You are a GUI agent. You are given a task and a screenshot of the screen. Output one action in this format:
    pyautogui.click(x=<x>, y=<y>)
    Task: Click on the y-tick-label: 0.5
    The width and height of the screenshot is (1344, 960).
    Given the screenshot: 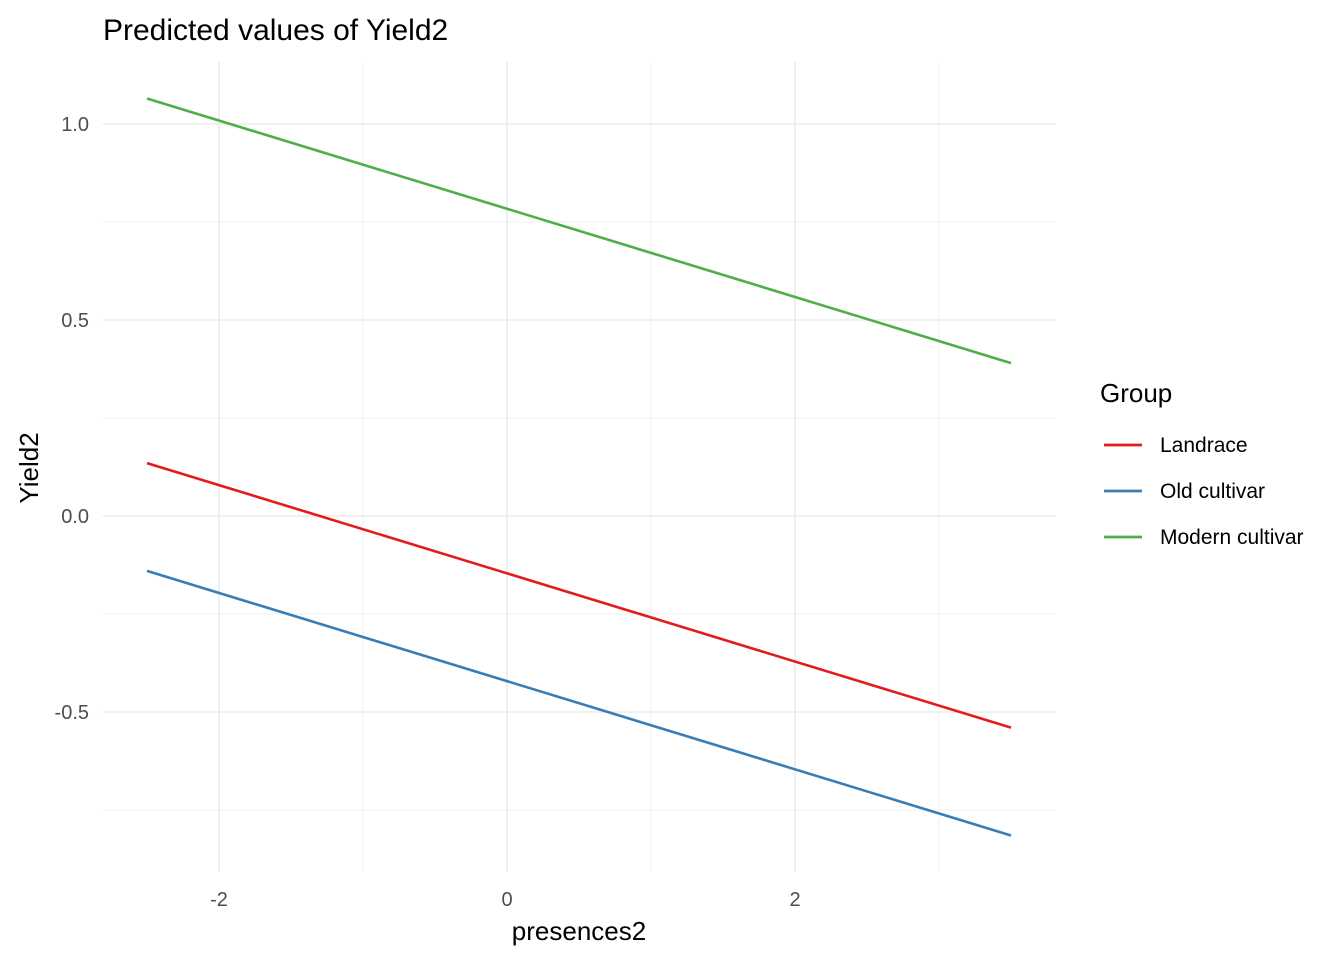 What is the action you would take?
    pyautogui.click(x=75, y=321)
    